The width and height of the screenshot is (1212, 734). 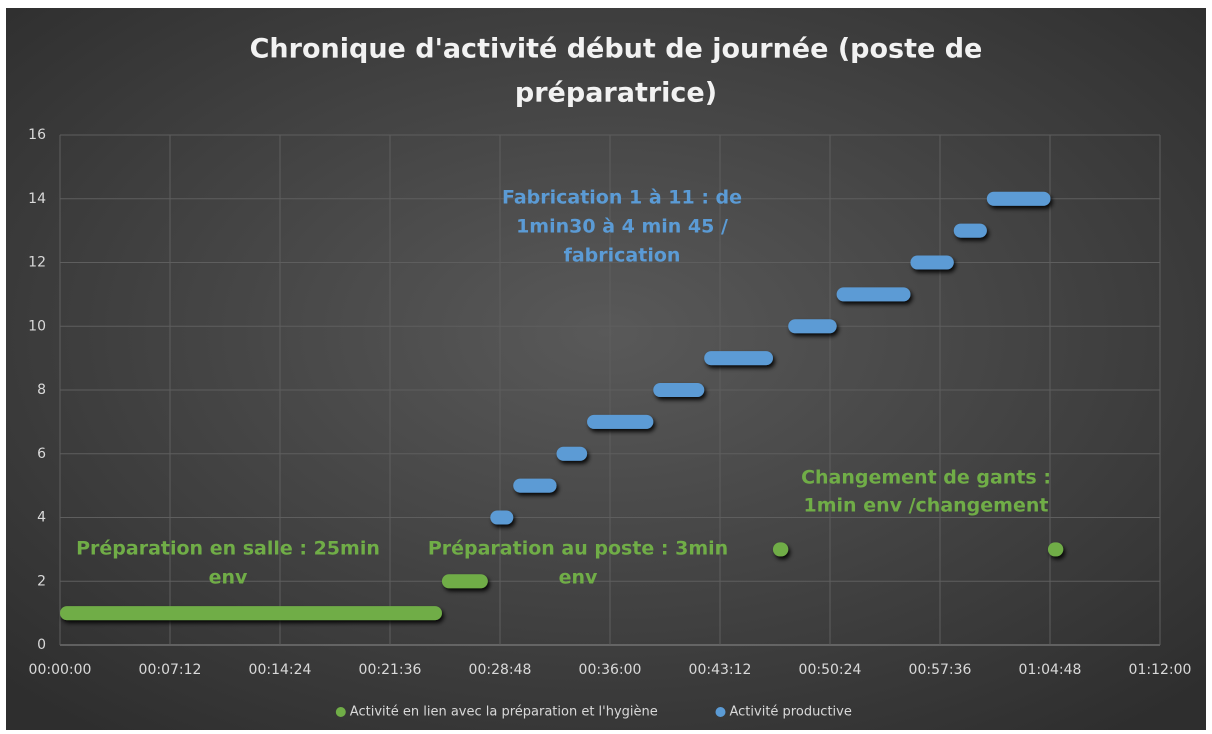 I want to click on annotation: Changement de gants :, so click(x=926, y=478).